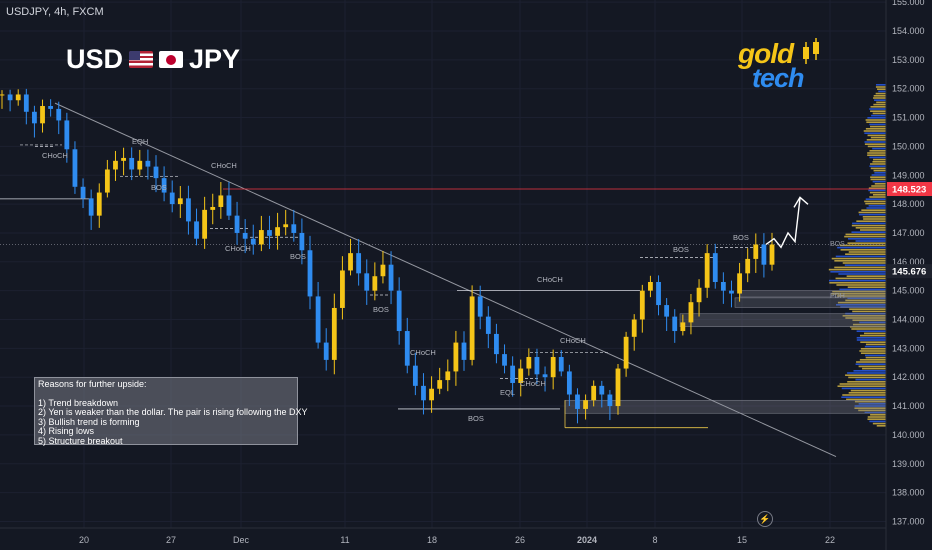  What do you see at coordinates (55, 12) in the screenshot?
I see `symbol-info: USDJPY, 4h, FXCM` at bounding box center [55, 12].